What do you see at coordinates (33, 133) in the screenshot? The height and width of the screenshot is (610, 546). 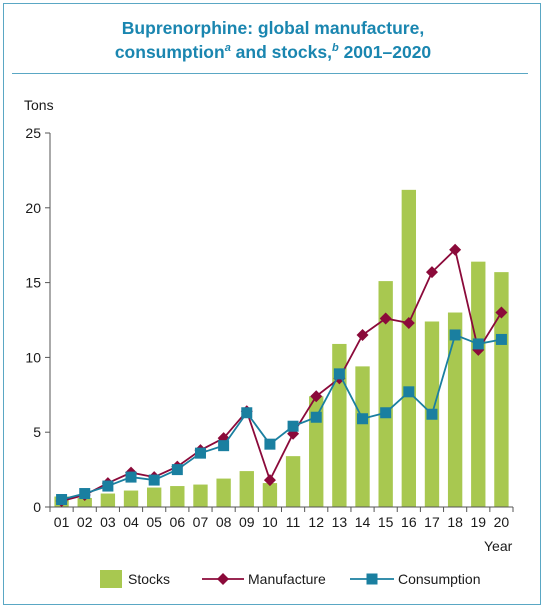 I see `y-tick-label-25: 25` at bounding box center [33, 133].